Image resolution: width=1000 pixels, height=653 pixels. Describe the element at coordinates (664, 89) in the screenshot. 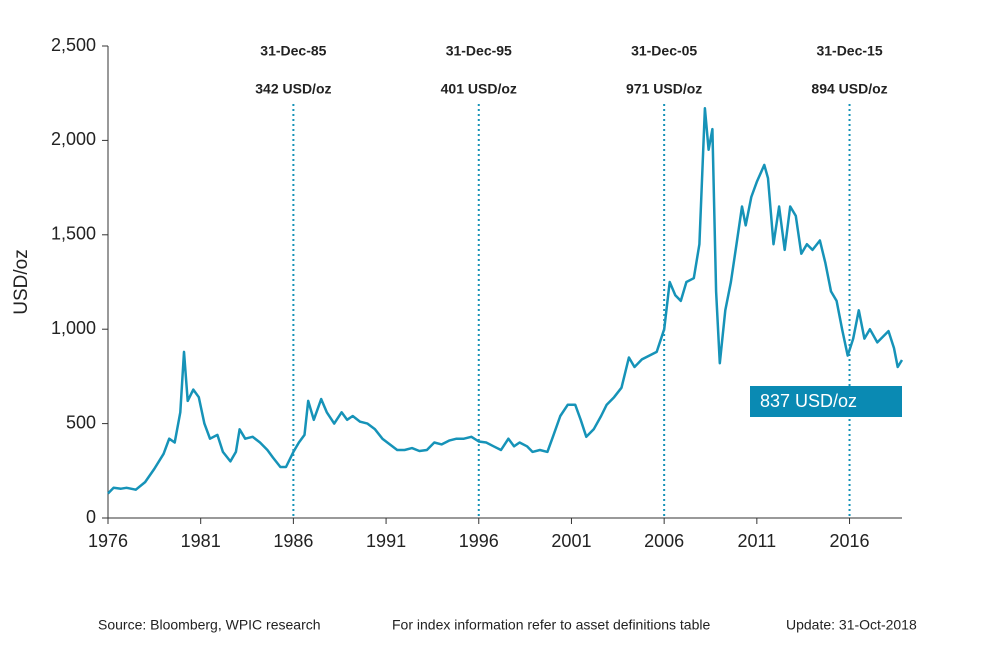

I see `event-price: 971 USD/oz` at that location.